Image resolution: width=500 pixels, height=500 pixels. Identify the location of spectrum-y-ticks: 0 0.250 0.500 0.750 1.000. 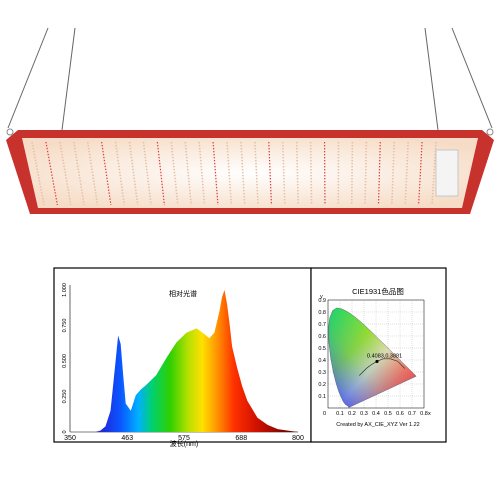
(65, 358).